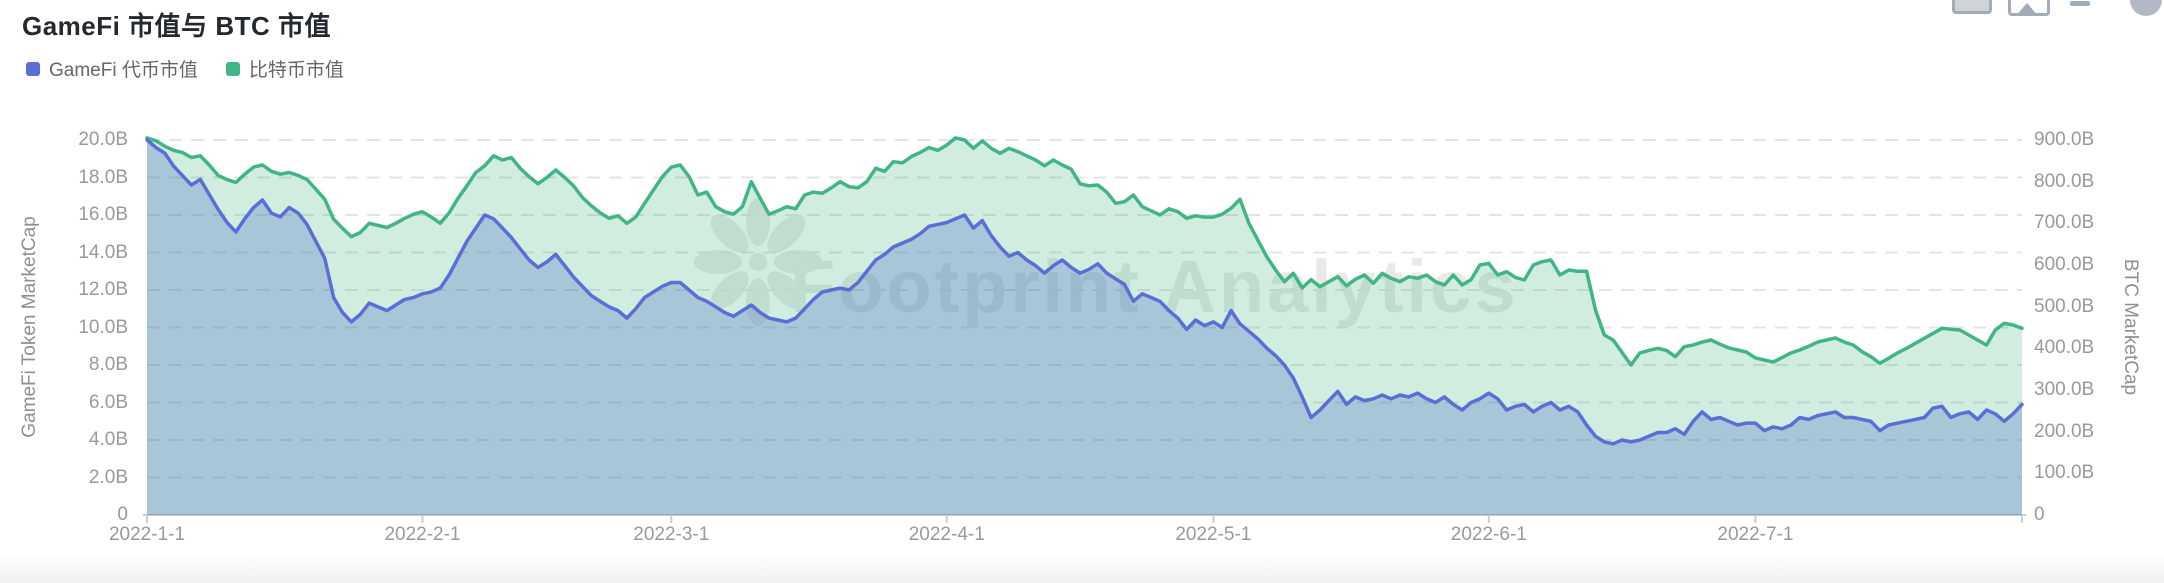 The height and width of the screenshot is (583, 2164). Describe the element at coordinates (2064, 473) in the screenshot. I see `right-axis-tick-label: 100.0B` at that location.